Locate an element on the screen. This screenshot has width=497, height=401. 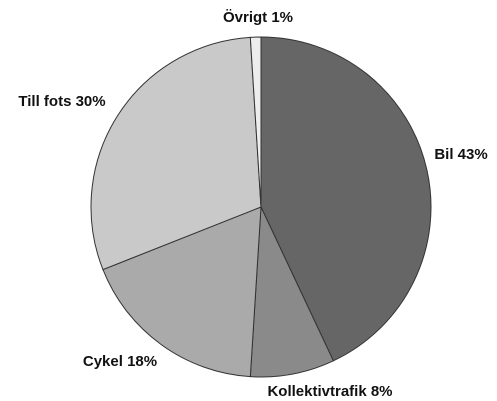
value-label: 8% is located at coordinates (382, 391).